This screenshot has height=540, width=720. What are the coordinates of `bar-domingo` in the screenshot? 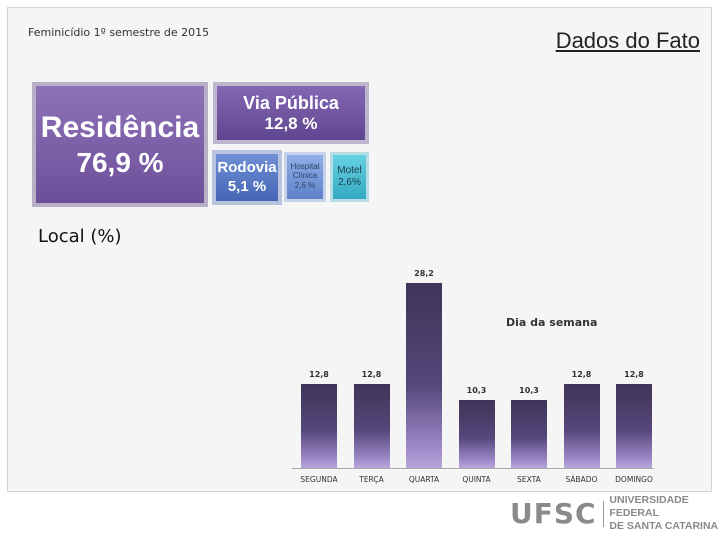 It's located at (634, 426).